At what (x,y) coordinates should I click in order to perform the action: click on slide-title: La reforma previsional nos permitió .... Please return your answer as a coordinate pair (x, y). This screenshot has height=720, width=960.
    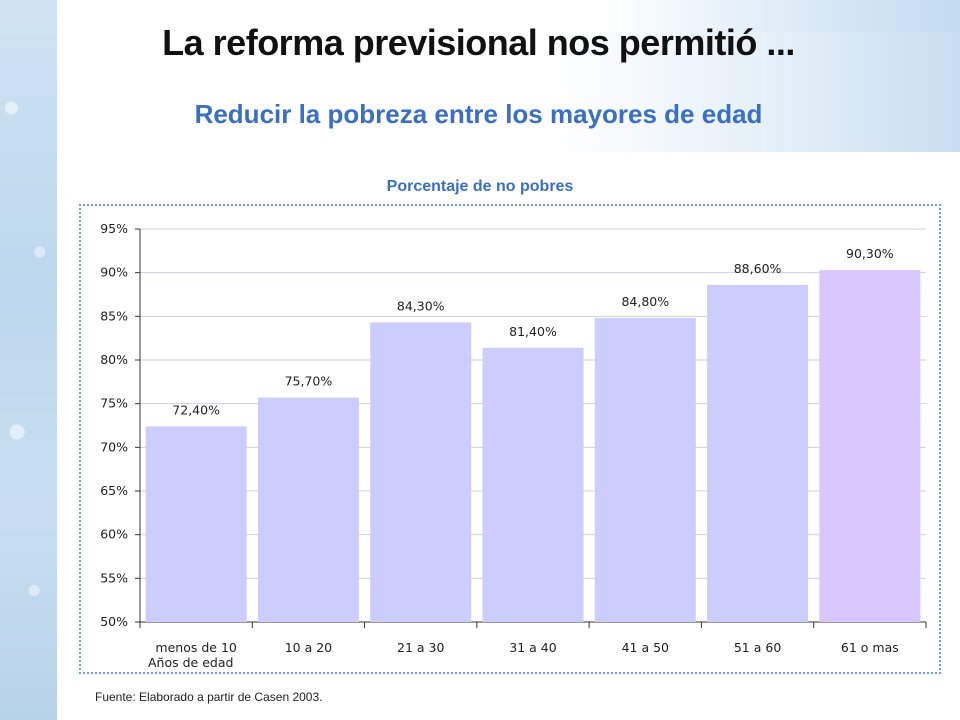
    Looking at the image, I should click on (478, 42).